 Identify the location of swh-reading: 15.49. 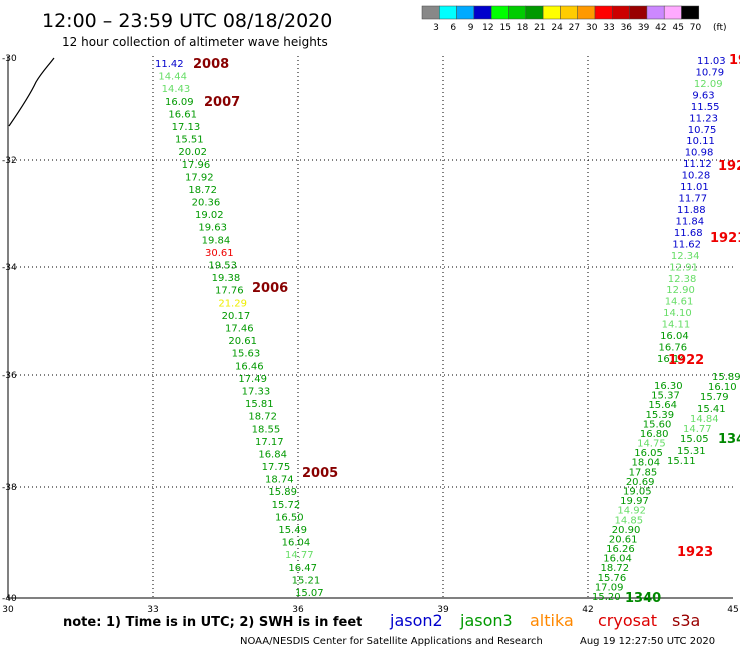
(292, 530).